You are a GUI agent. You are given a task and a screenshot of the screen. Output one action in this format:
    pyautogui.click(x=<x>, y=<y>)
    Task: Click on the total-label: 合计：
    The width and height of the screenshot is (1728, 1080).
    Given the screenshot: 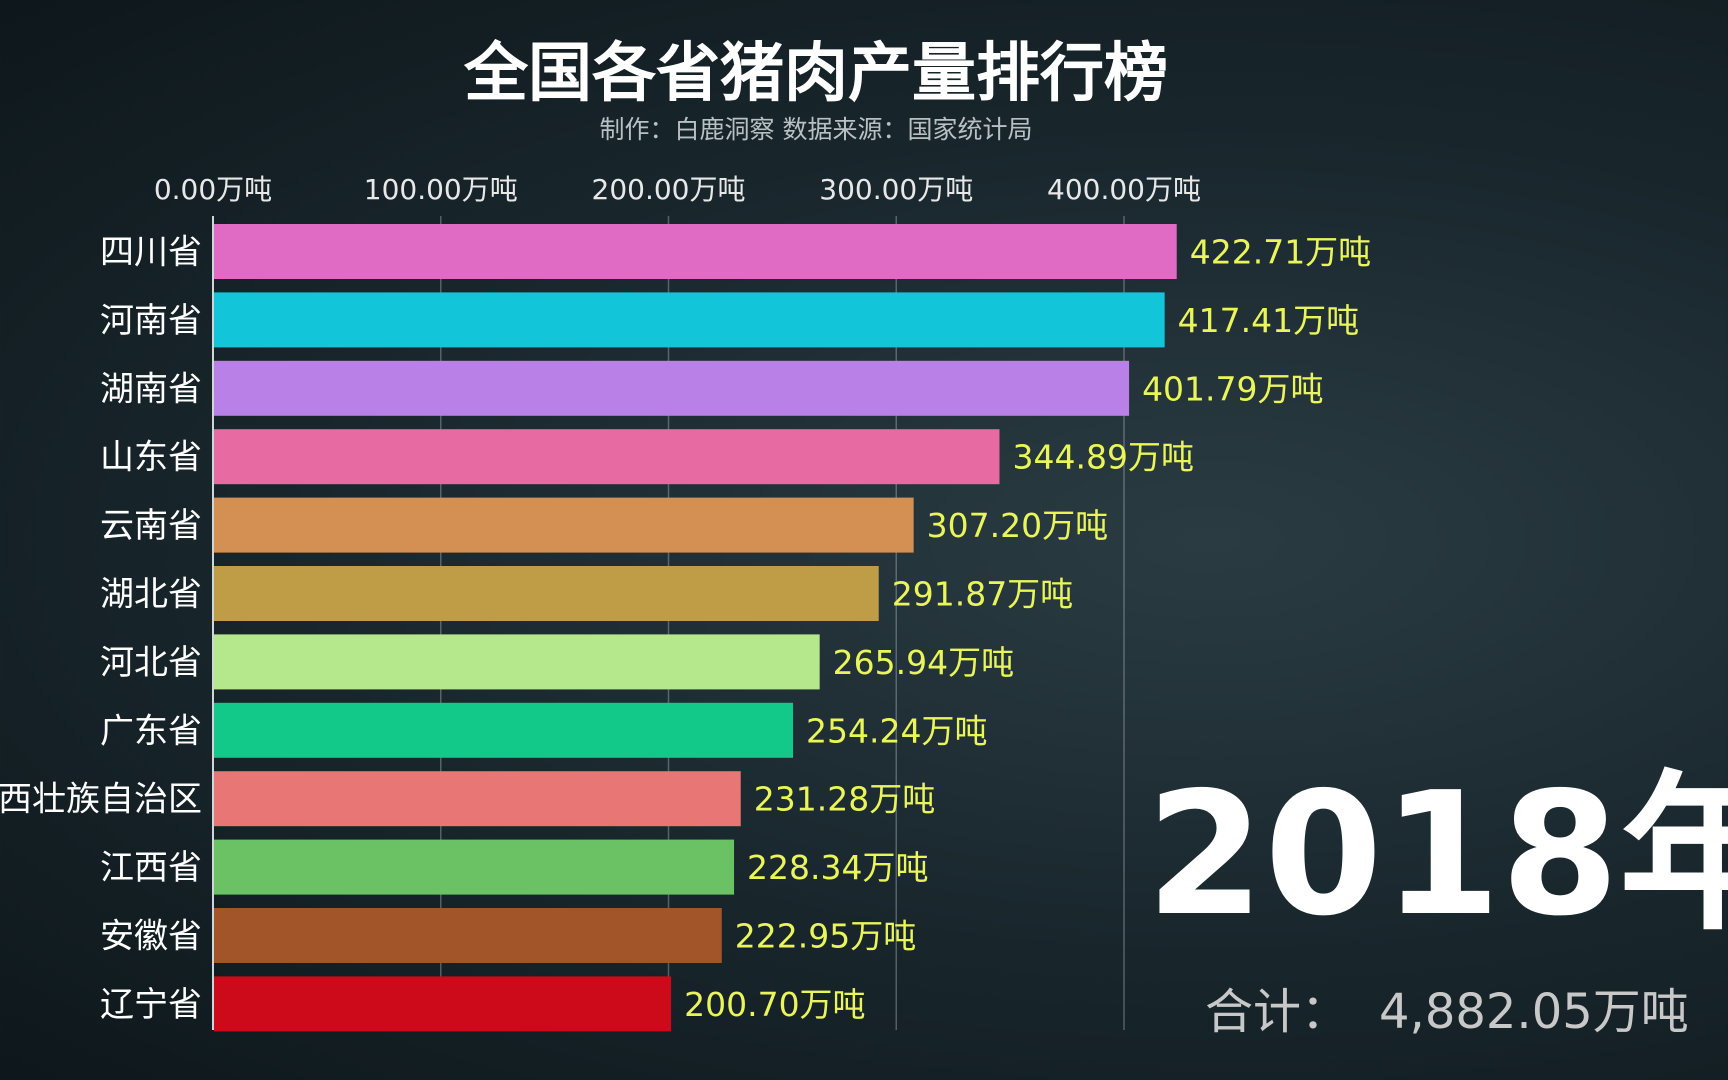 What is the action you would take?
    pyautogui.click(x=1277, y=1012)
    